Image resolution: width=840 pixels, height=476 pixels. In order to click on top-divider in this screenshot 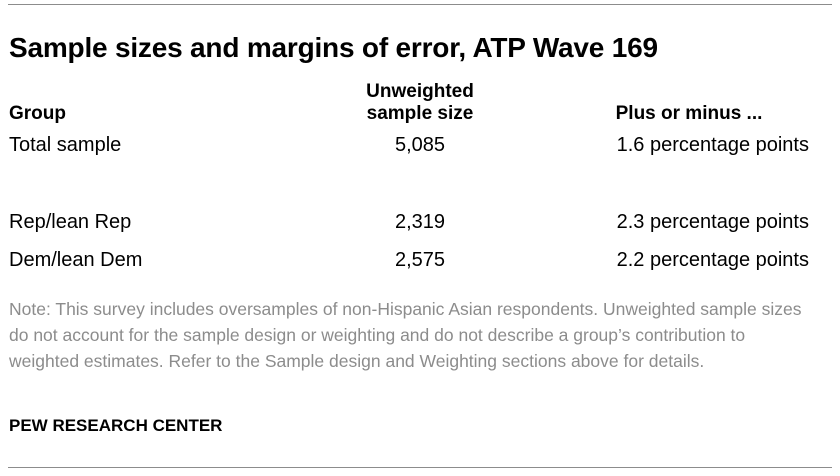, I will do `click(420, 4)`.